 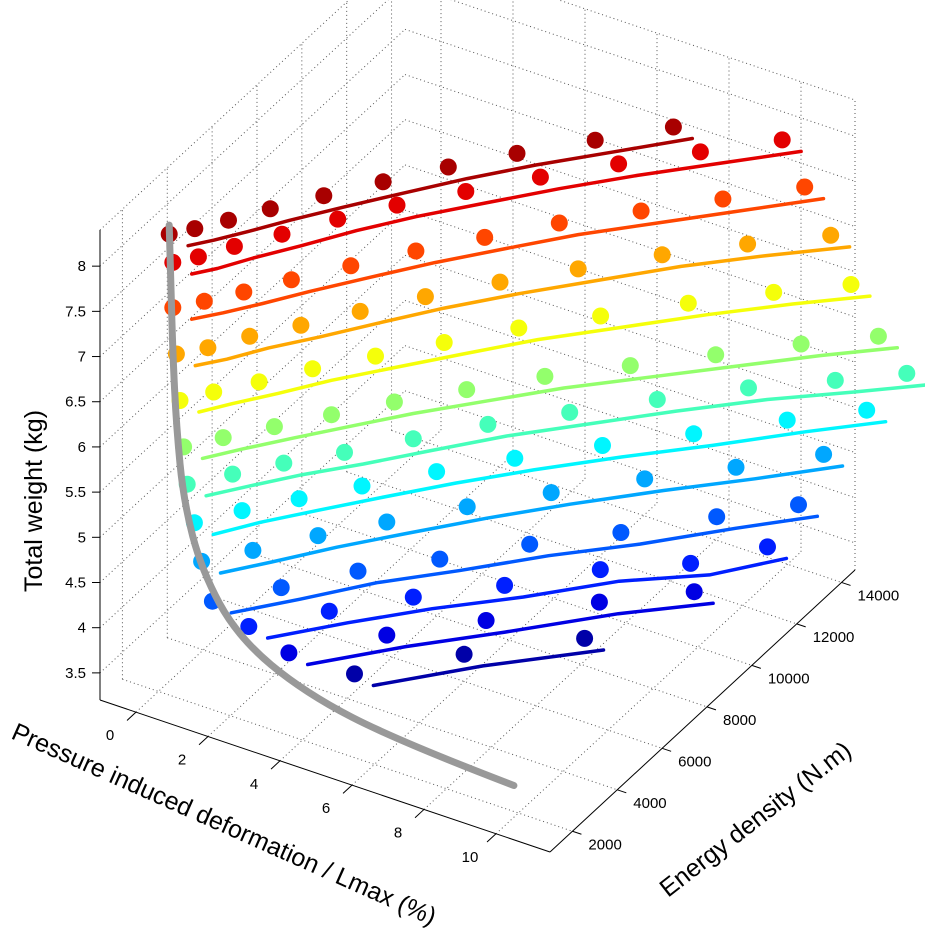 I want to click on z-tick-label: 8, so click(x=82, y=266).